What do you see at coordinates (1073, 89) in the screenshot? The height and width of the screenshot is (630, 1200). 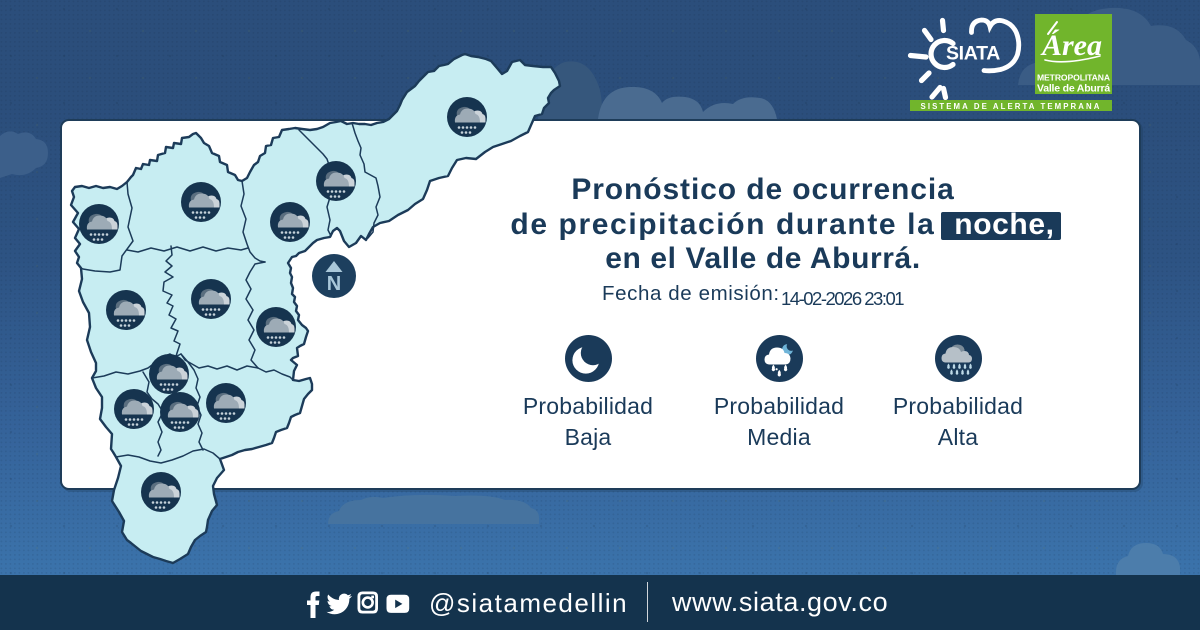 I see `svg-text: Valle de Aburrá` at bounding box center [1073, 89].